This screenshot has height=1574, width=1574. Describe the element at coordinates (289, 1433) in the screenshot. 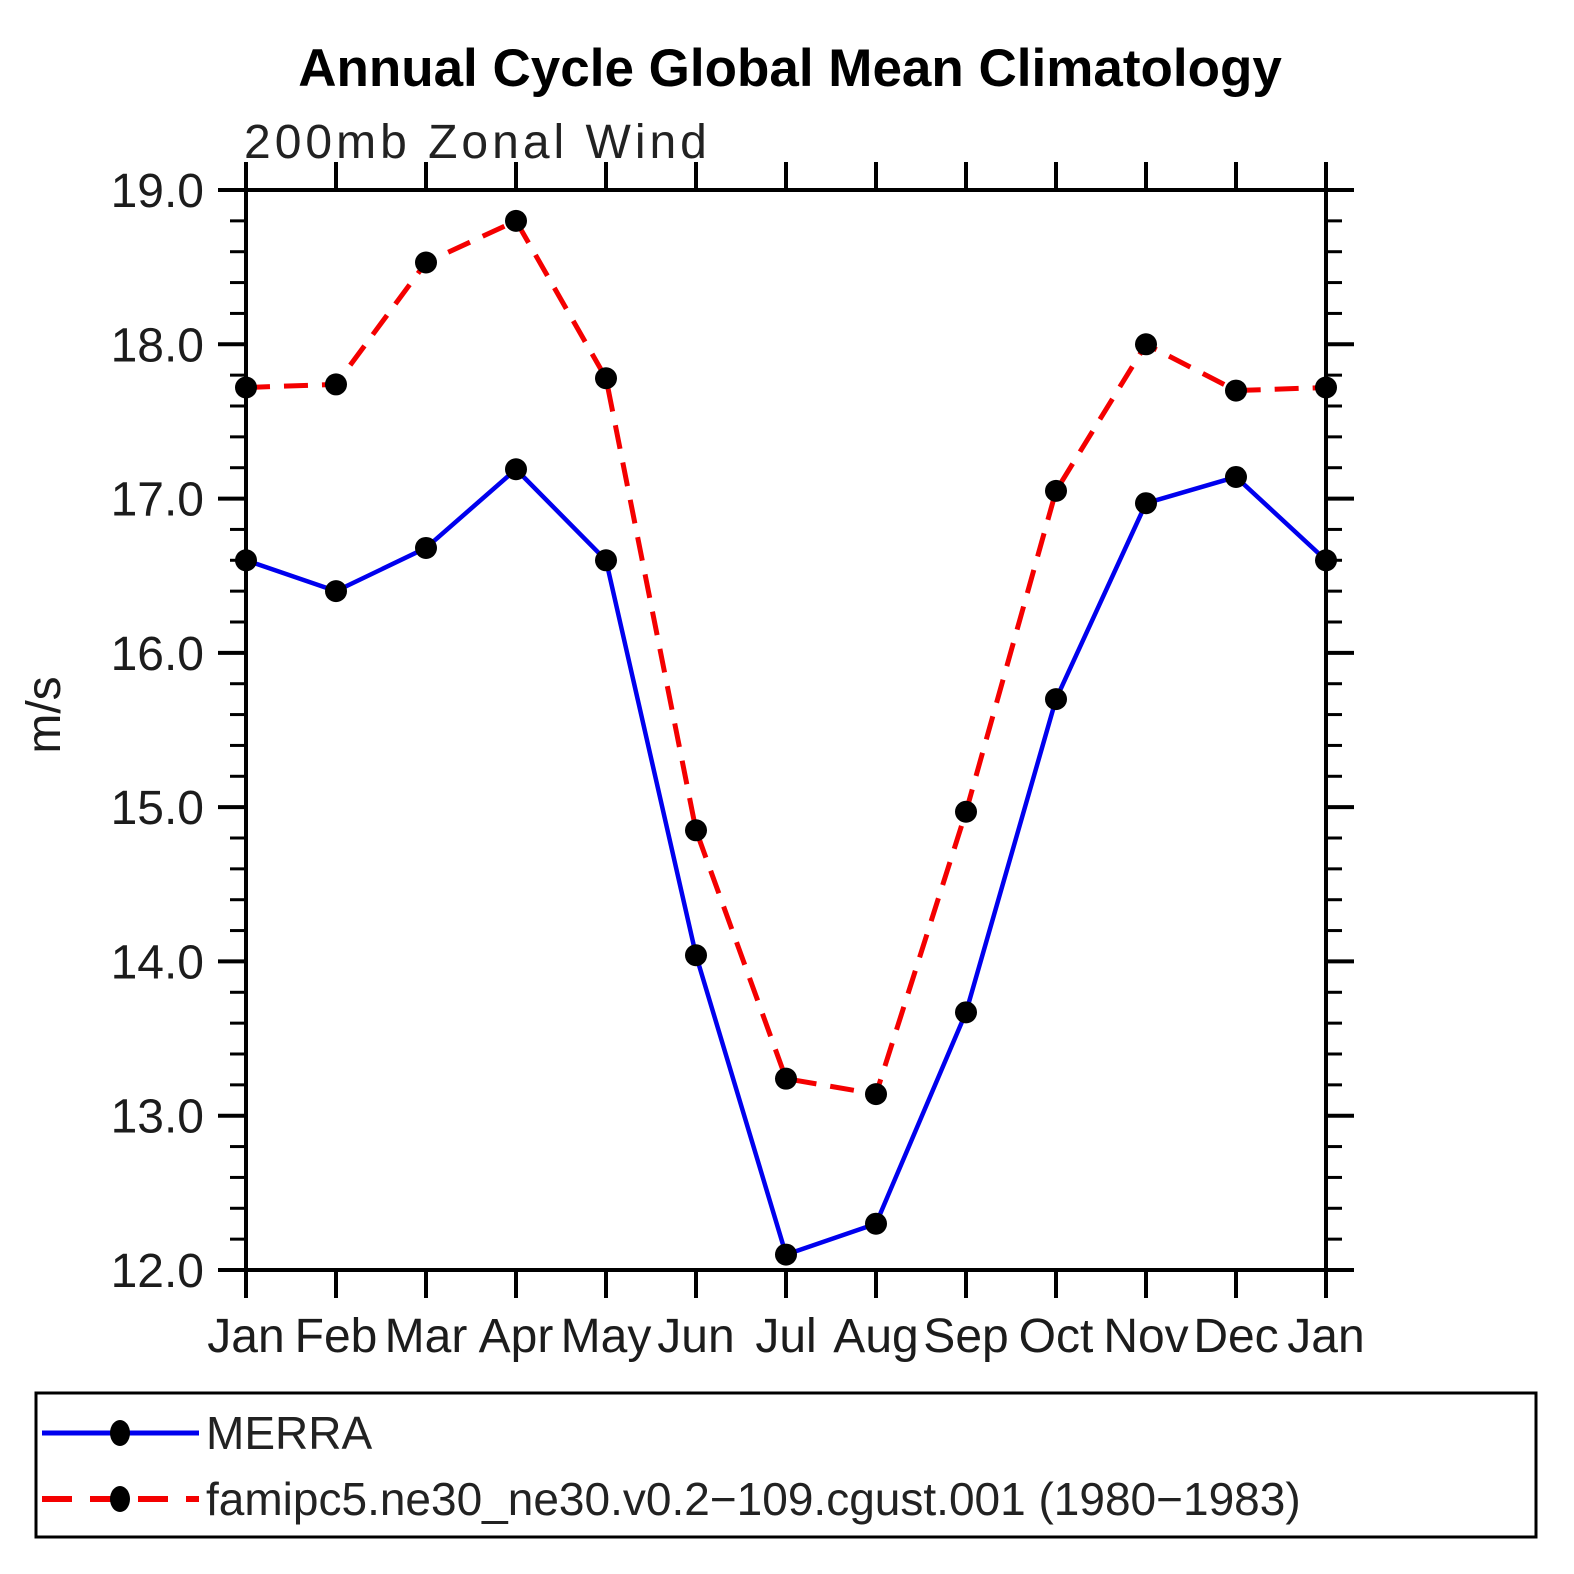

I see `legend-label: MERRA` at that location.